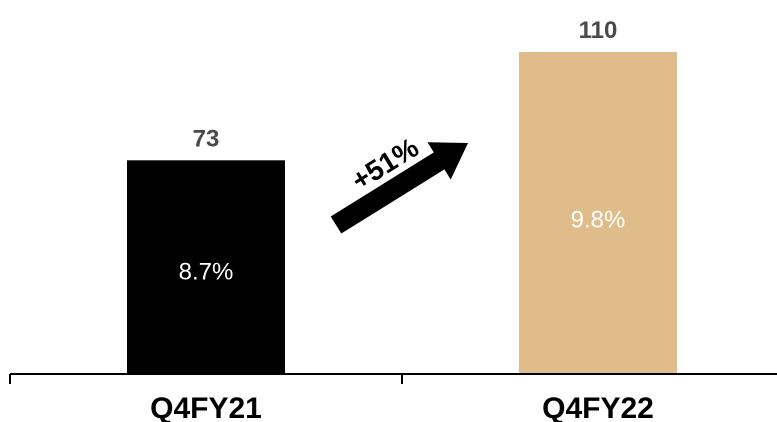 This screenshot has width=777, height=422. What do you see at coordinates (206, 271) in the screenshot?
I see `inner-label-q4fy21: 8.7%` at bounding box center [206, 271].